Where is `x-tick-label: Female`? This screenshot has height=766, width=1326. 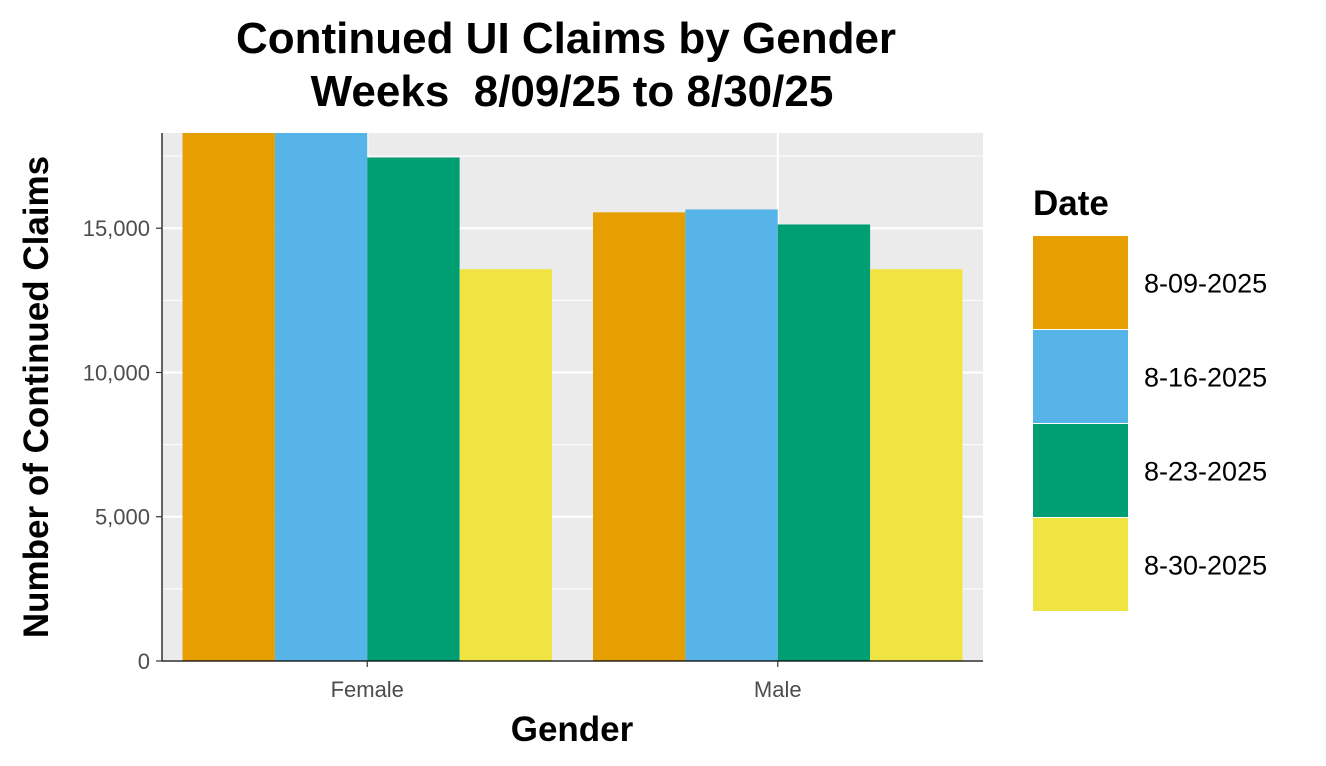
x-tick-label: Female is located at coordinates (367, 689).